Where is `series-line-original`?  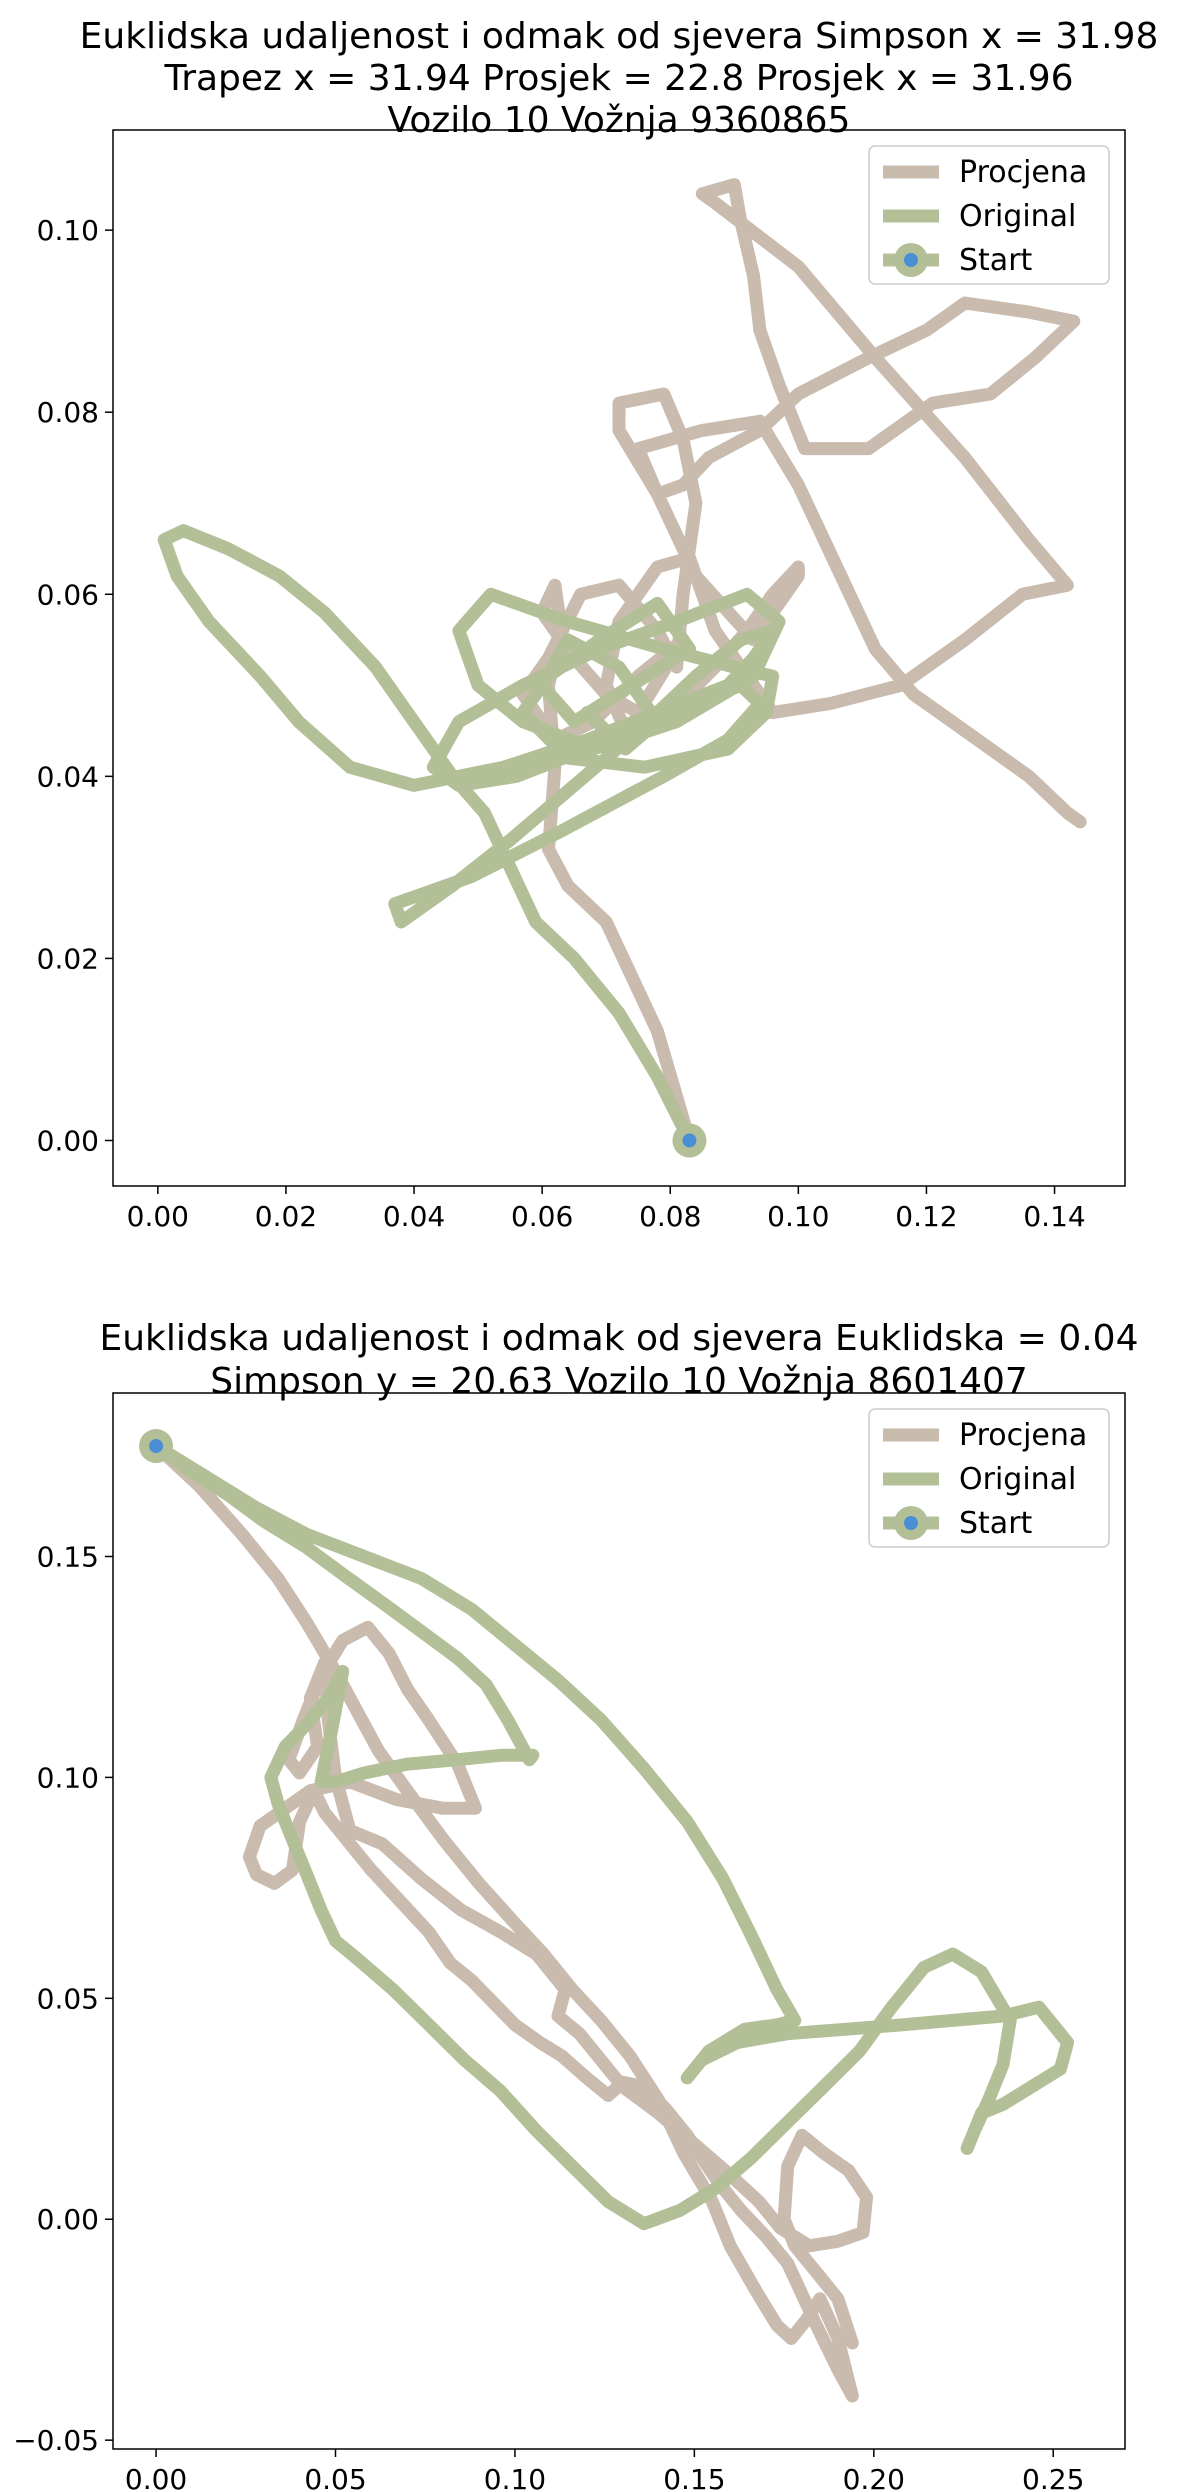
series-line-original is located at coordinates (471, 835).